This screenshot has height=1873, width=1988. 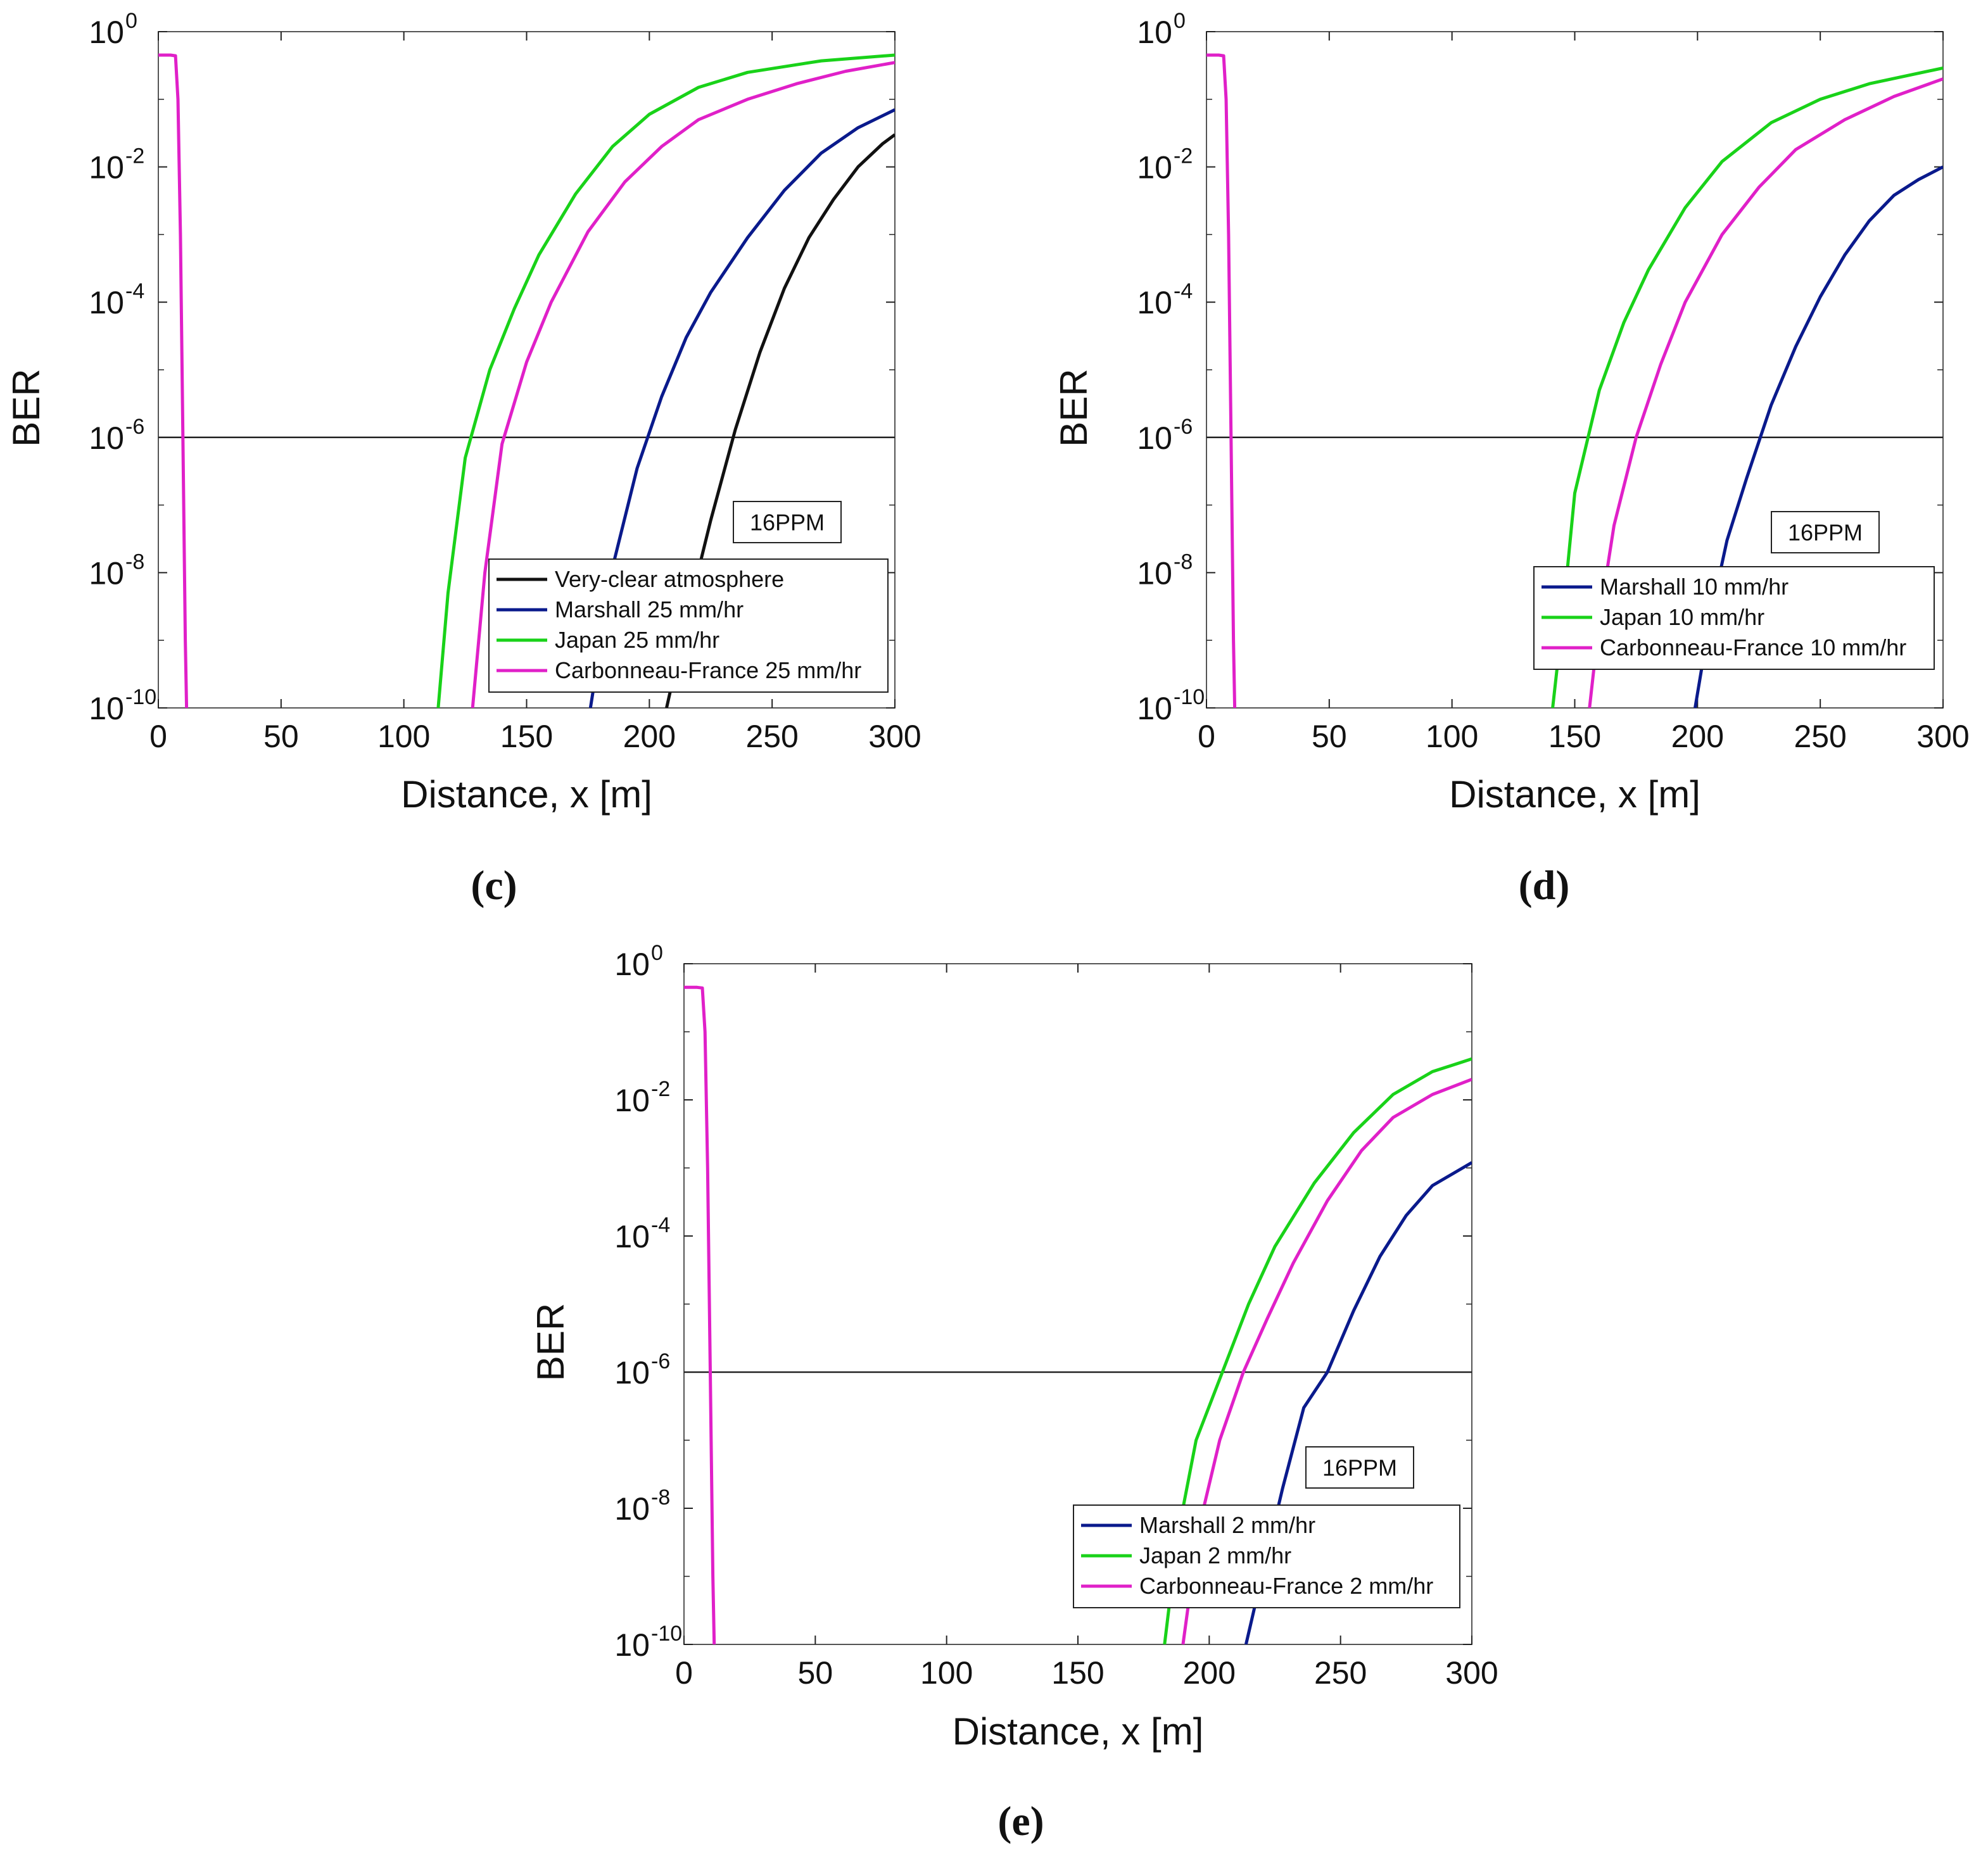 I want to click on legend-entry: Carbonneau-France 25 mm/hr, so click(x=708, y=670).